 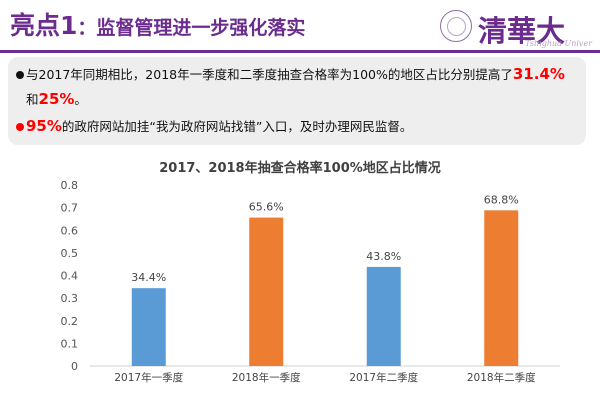 I want to click on summary-text-2: 的政府网站加挂“我为政府网站找错”入口，及时办理网民监督。, so click(x=237, y=126).